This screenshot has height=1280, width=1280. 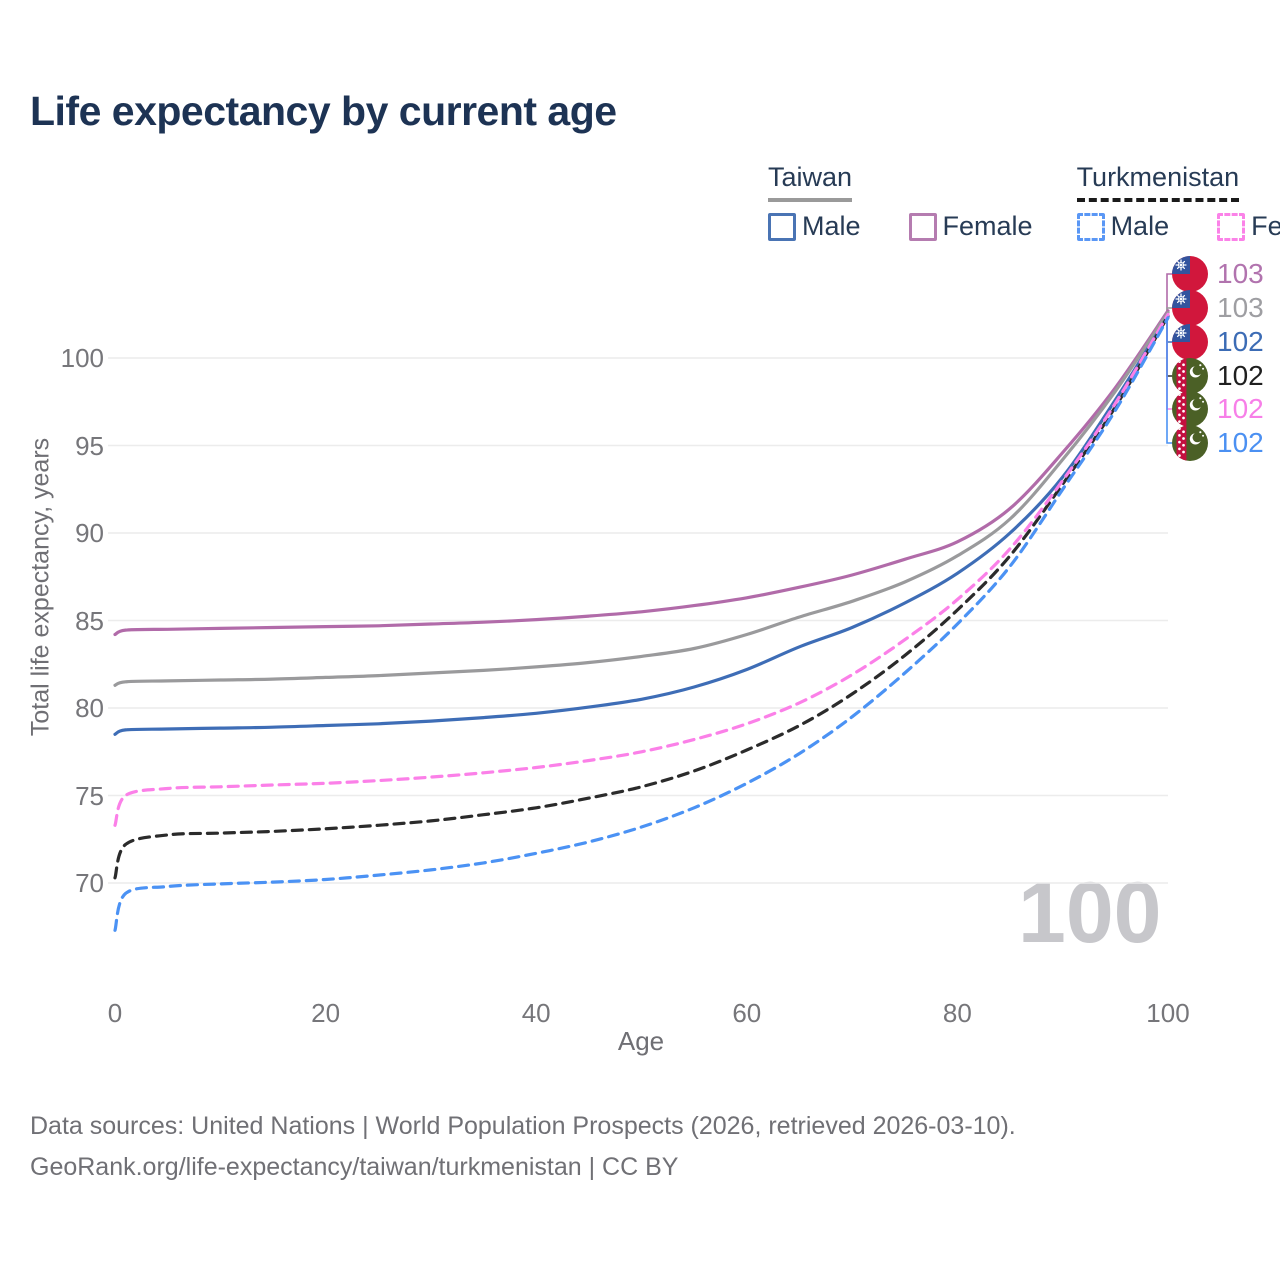 I want to click on legend-group-turkmenistan: Turkmenistan Male Female, so click(x=1178, y=202).